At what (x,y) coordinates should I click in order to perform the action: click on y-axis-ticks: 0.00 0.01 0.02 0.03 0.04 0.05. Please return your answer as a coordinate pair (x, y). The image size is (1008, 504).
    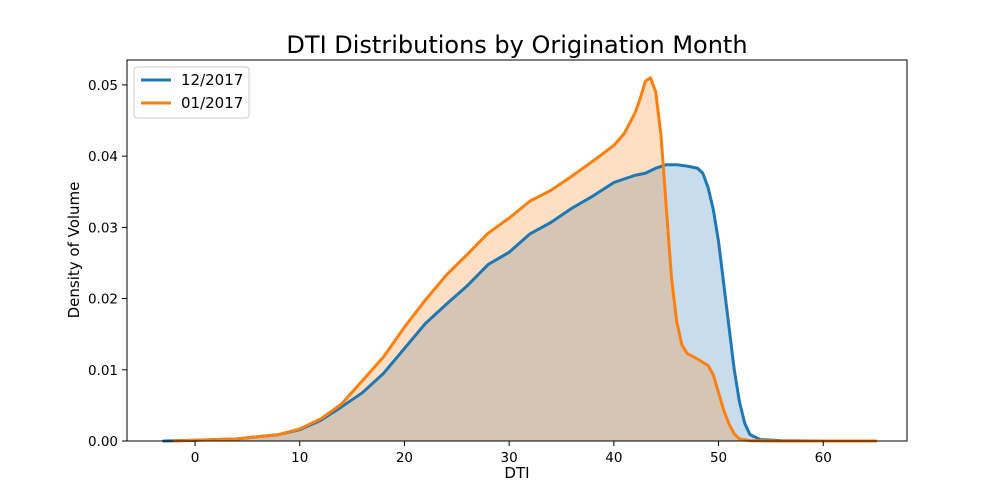
    Looking at the image, I should click on (107, 264).